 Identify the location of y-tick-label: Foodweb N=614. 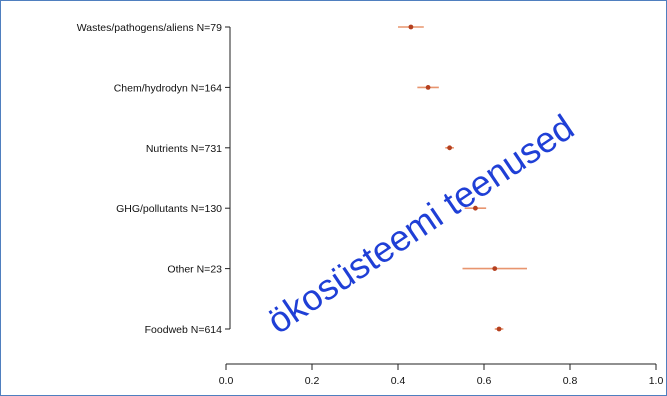
(184, 330).